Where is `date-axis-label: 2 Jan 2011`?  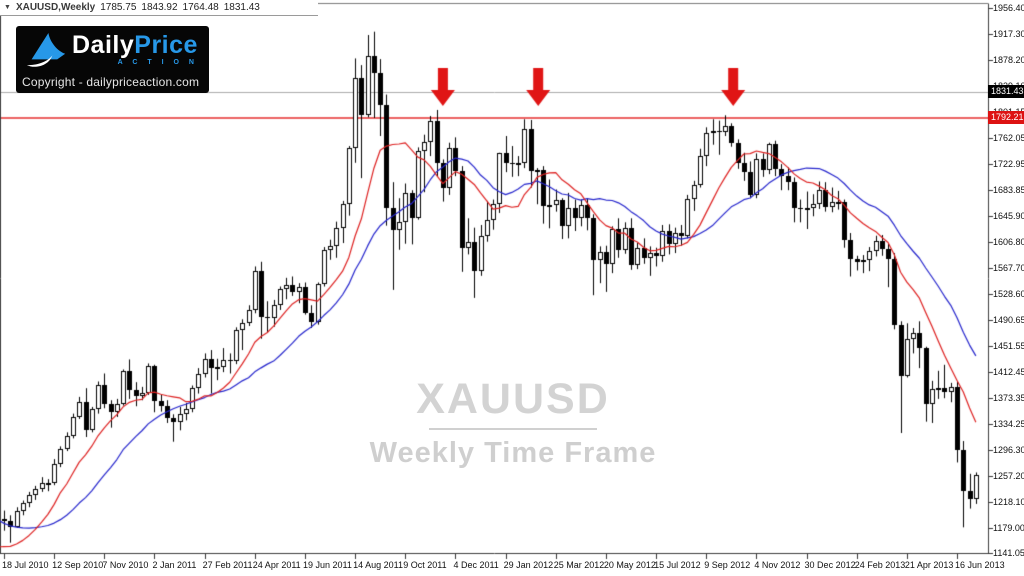 date-axis-label: 2 Jan 2011 is located at coordinates (174, 565).